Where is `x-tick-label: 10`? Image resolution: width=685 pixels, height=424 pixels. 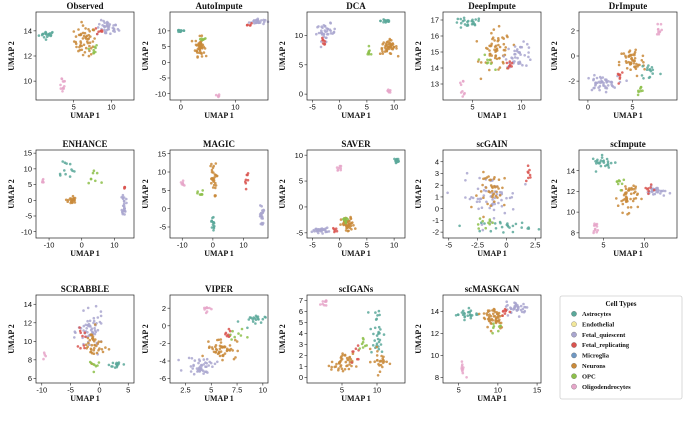
x-tick-label: 10 is located at coordinates (243, 245).